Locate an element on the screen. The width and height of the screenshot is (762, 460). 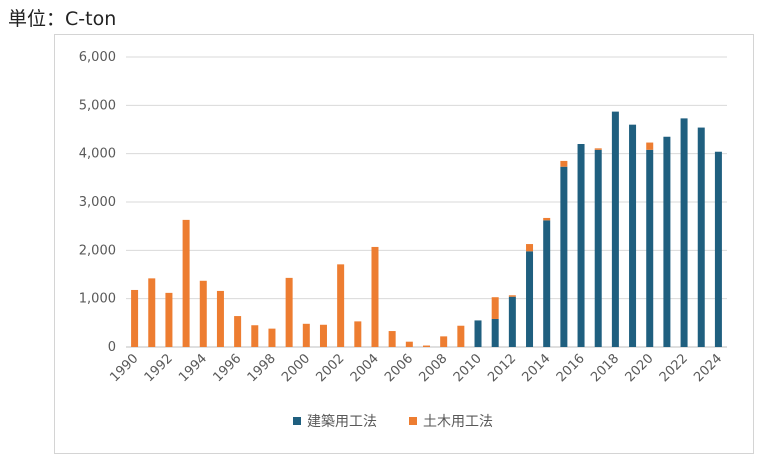
bar-civil-2005 is located at coordinates (392, 339).